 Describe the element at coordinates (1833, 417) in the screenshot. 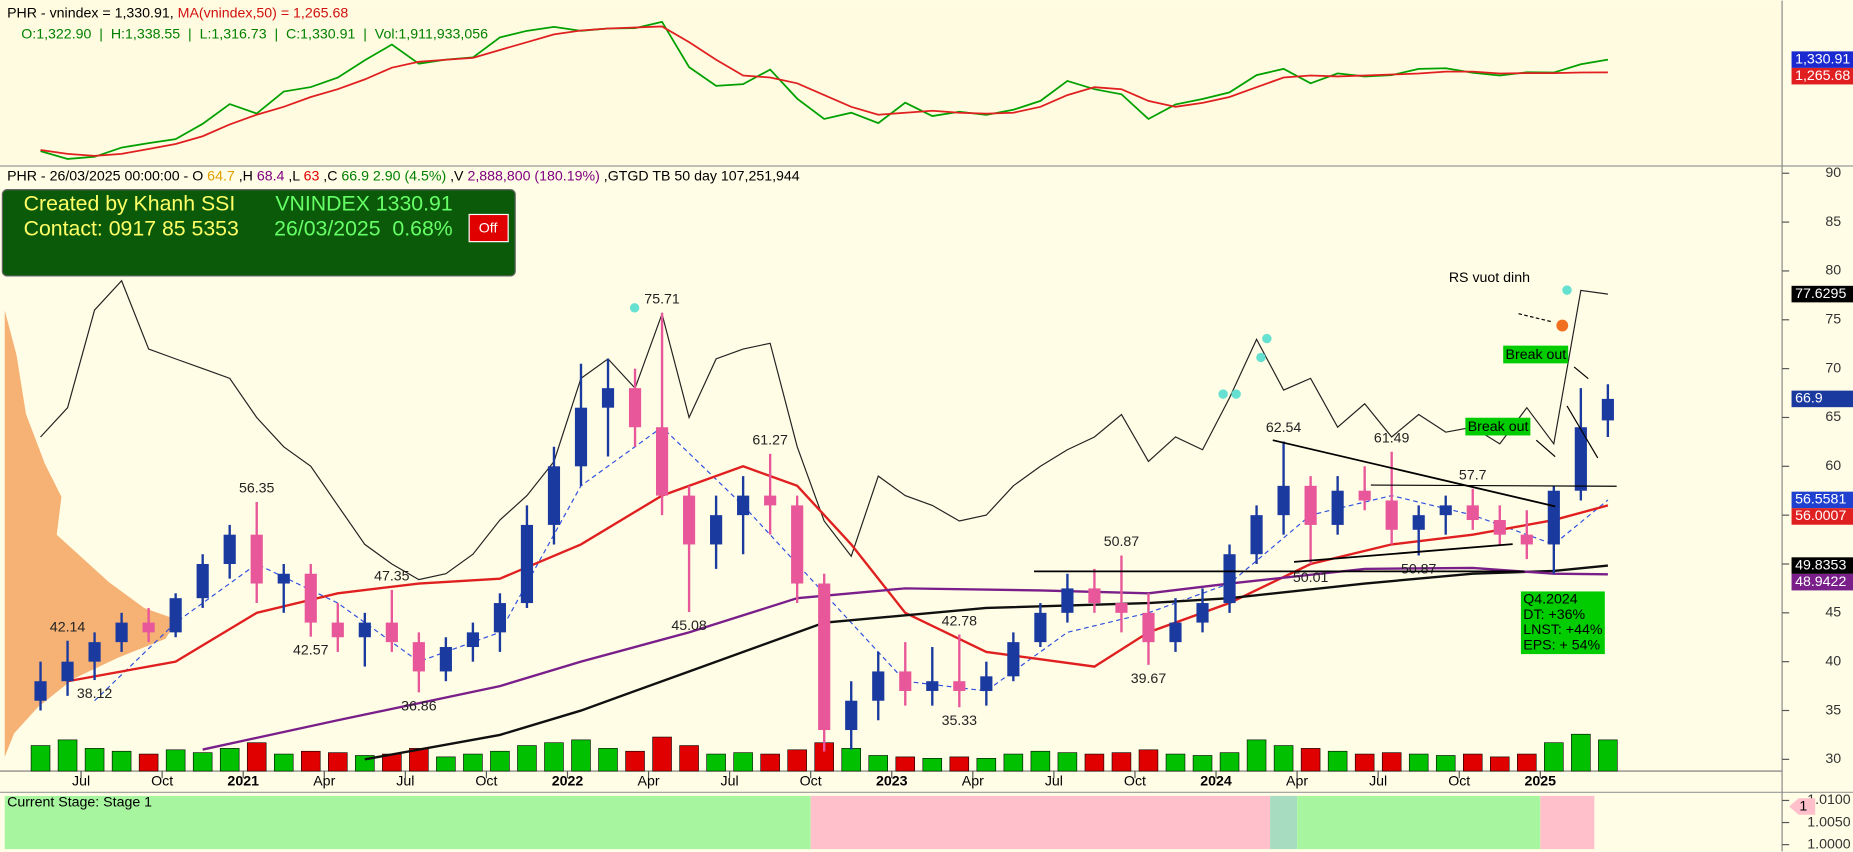

I see `y-tick-label: 65` at that location.